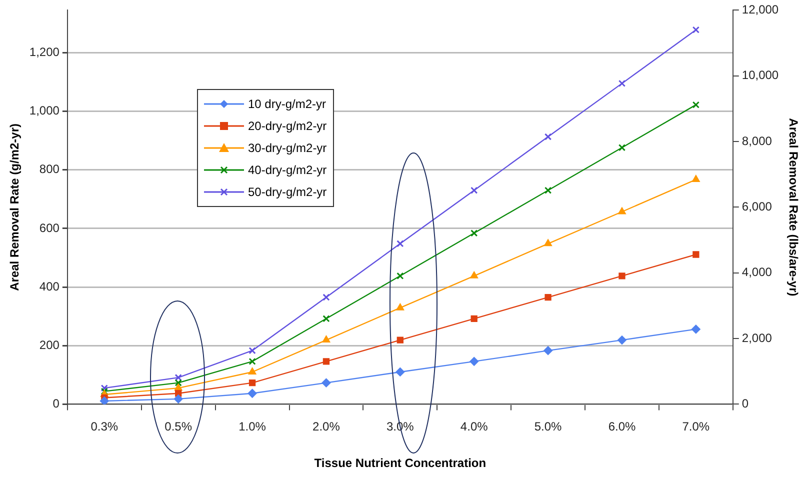  I want to click on y-tick-label: 800, so click(49, 169).